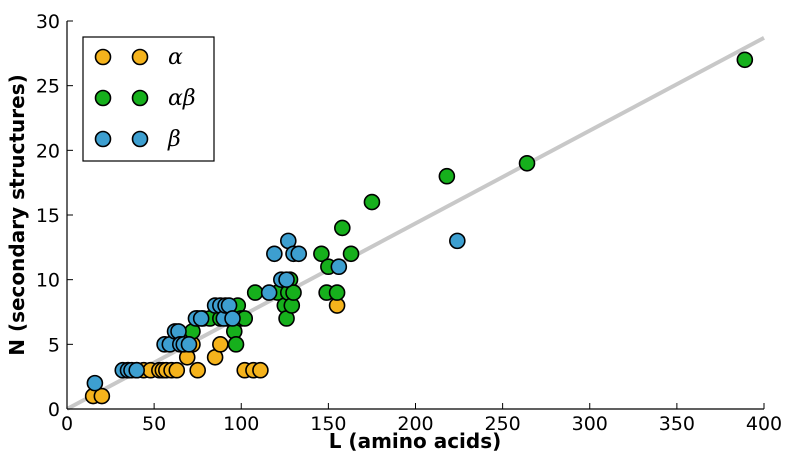 This screenshot has width=785, height=457. Describe the element at coordinates (17, 215) in the screenshot. I see `y-axis-label: N (secondary structures)` at that location.